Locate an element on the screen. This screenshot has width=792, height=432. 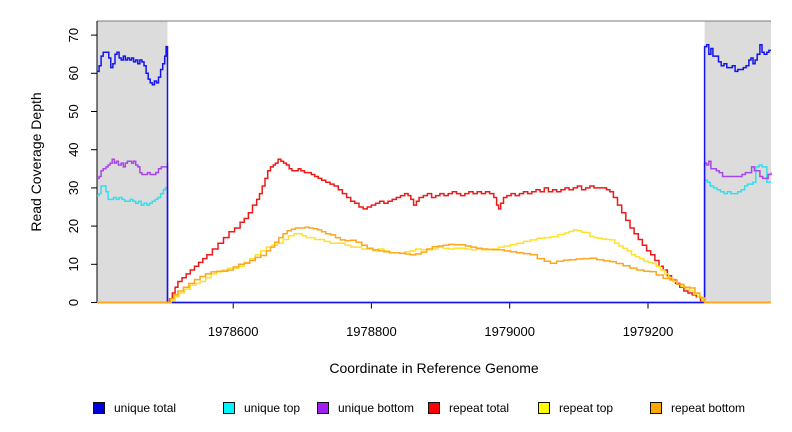
legend-item: unique top is located at coordinates (261, 408).